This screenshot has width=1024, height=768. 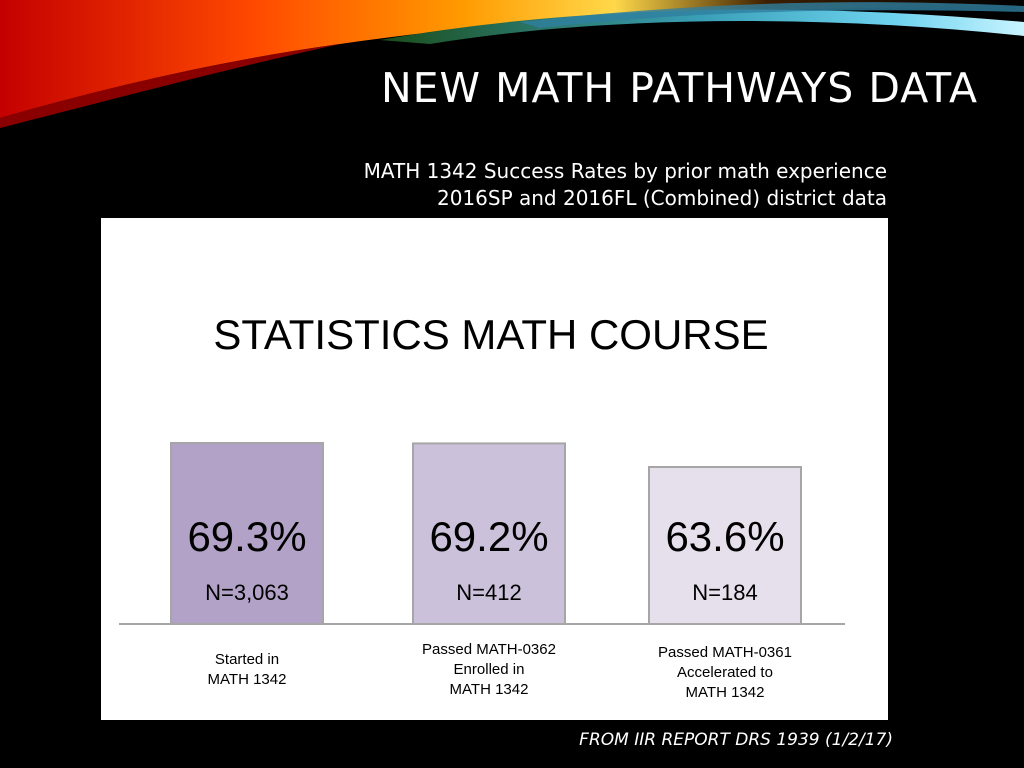 I want to click on n-label: N=412, so click(x=488, y=592).